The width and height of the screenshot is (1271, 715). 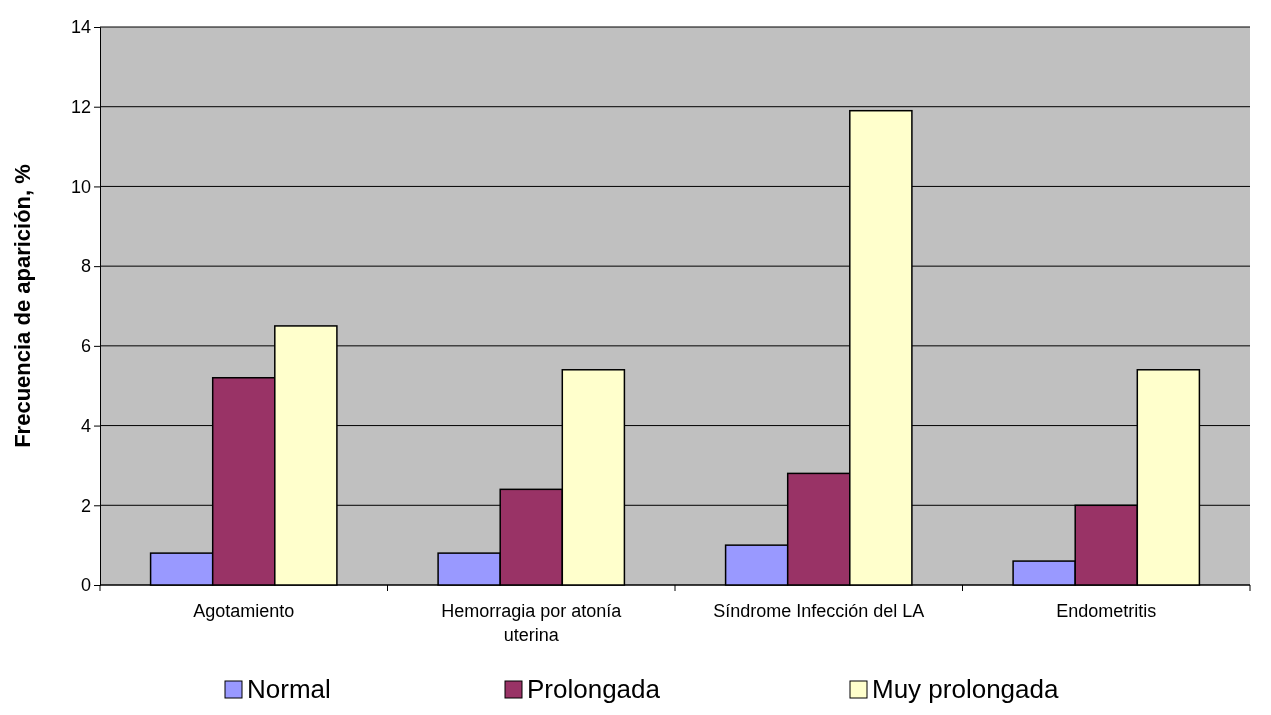 What do you see at coordinates (80, 186) in the screenshot?
I see `y-tick-label: 10` at bounding box center [80, 186].